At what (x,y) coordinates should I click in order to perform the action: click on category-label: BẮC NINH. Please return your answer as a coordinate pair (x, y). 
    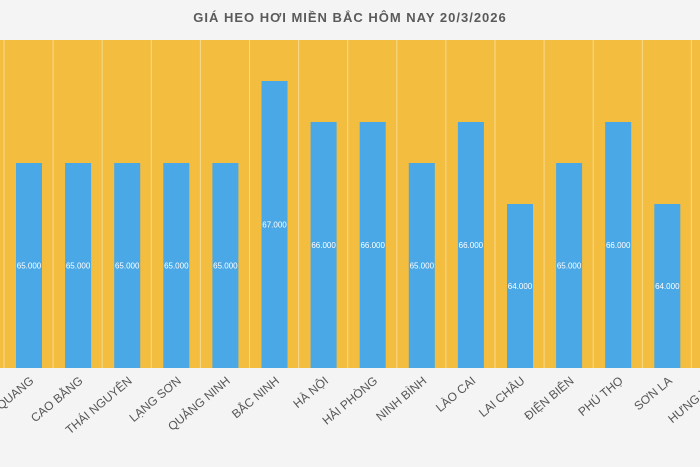
    Looking at the image, I should click on (255, 397).